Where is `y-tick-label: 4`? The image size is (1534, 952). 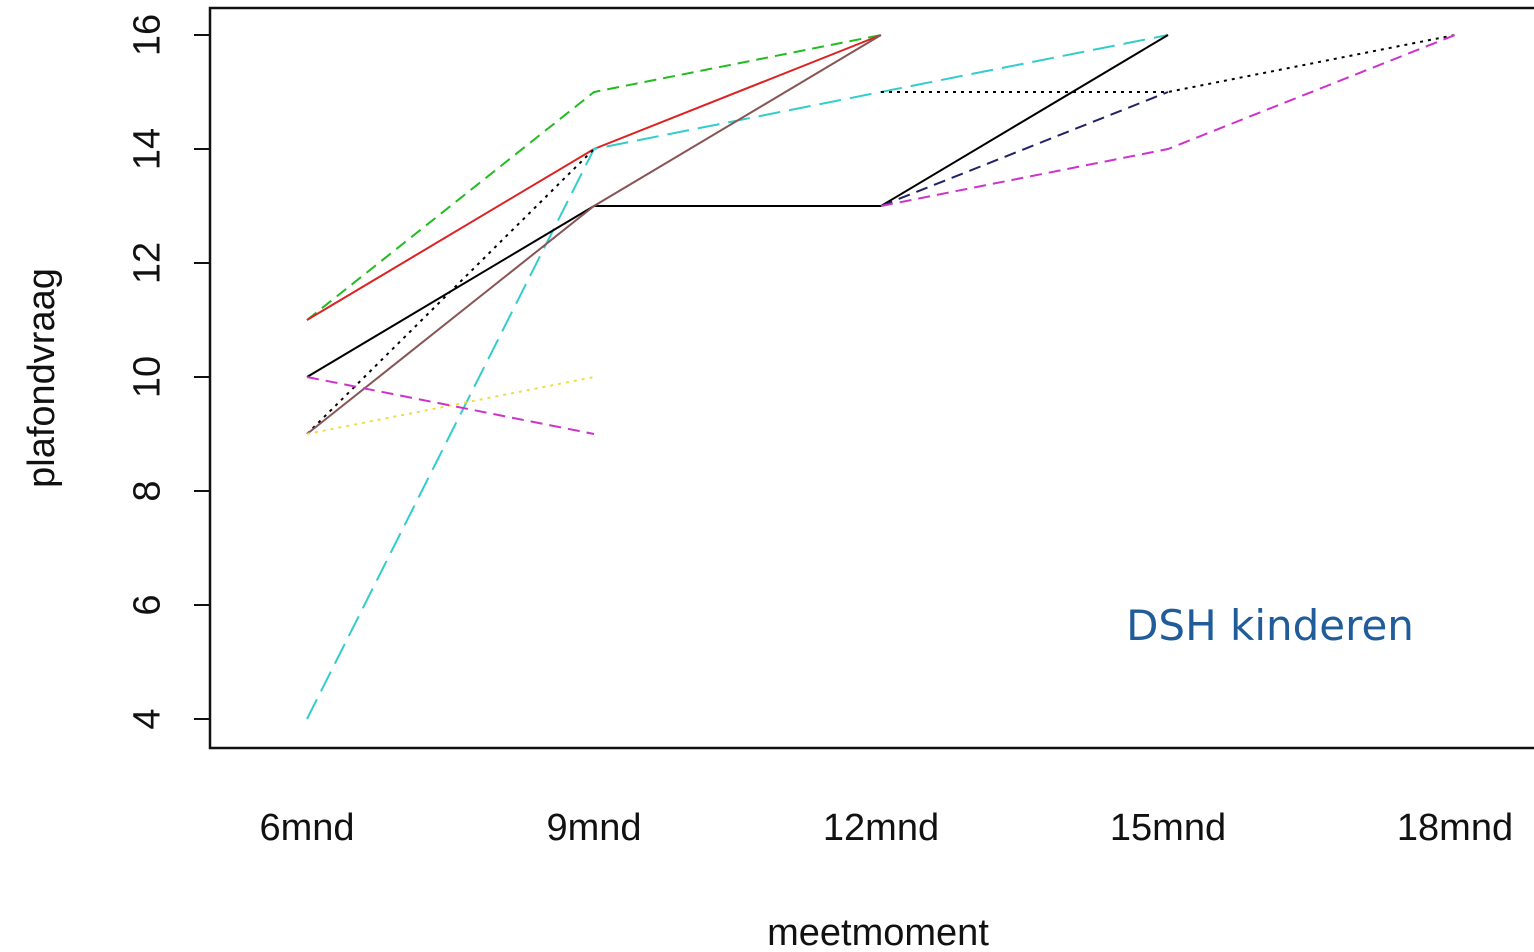 y-tick-label: 4 is located at coordinates (147, 718).